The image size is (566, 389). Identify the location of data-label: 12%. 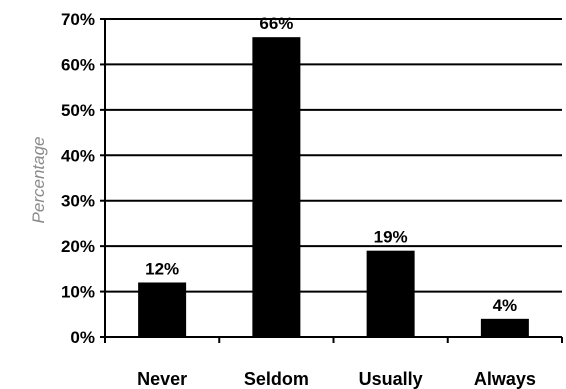
(162, 268).